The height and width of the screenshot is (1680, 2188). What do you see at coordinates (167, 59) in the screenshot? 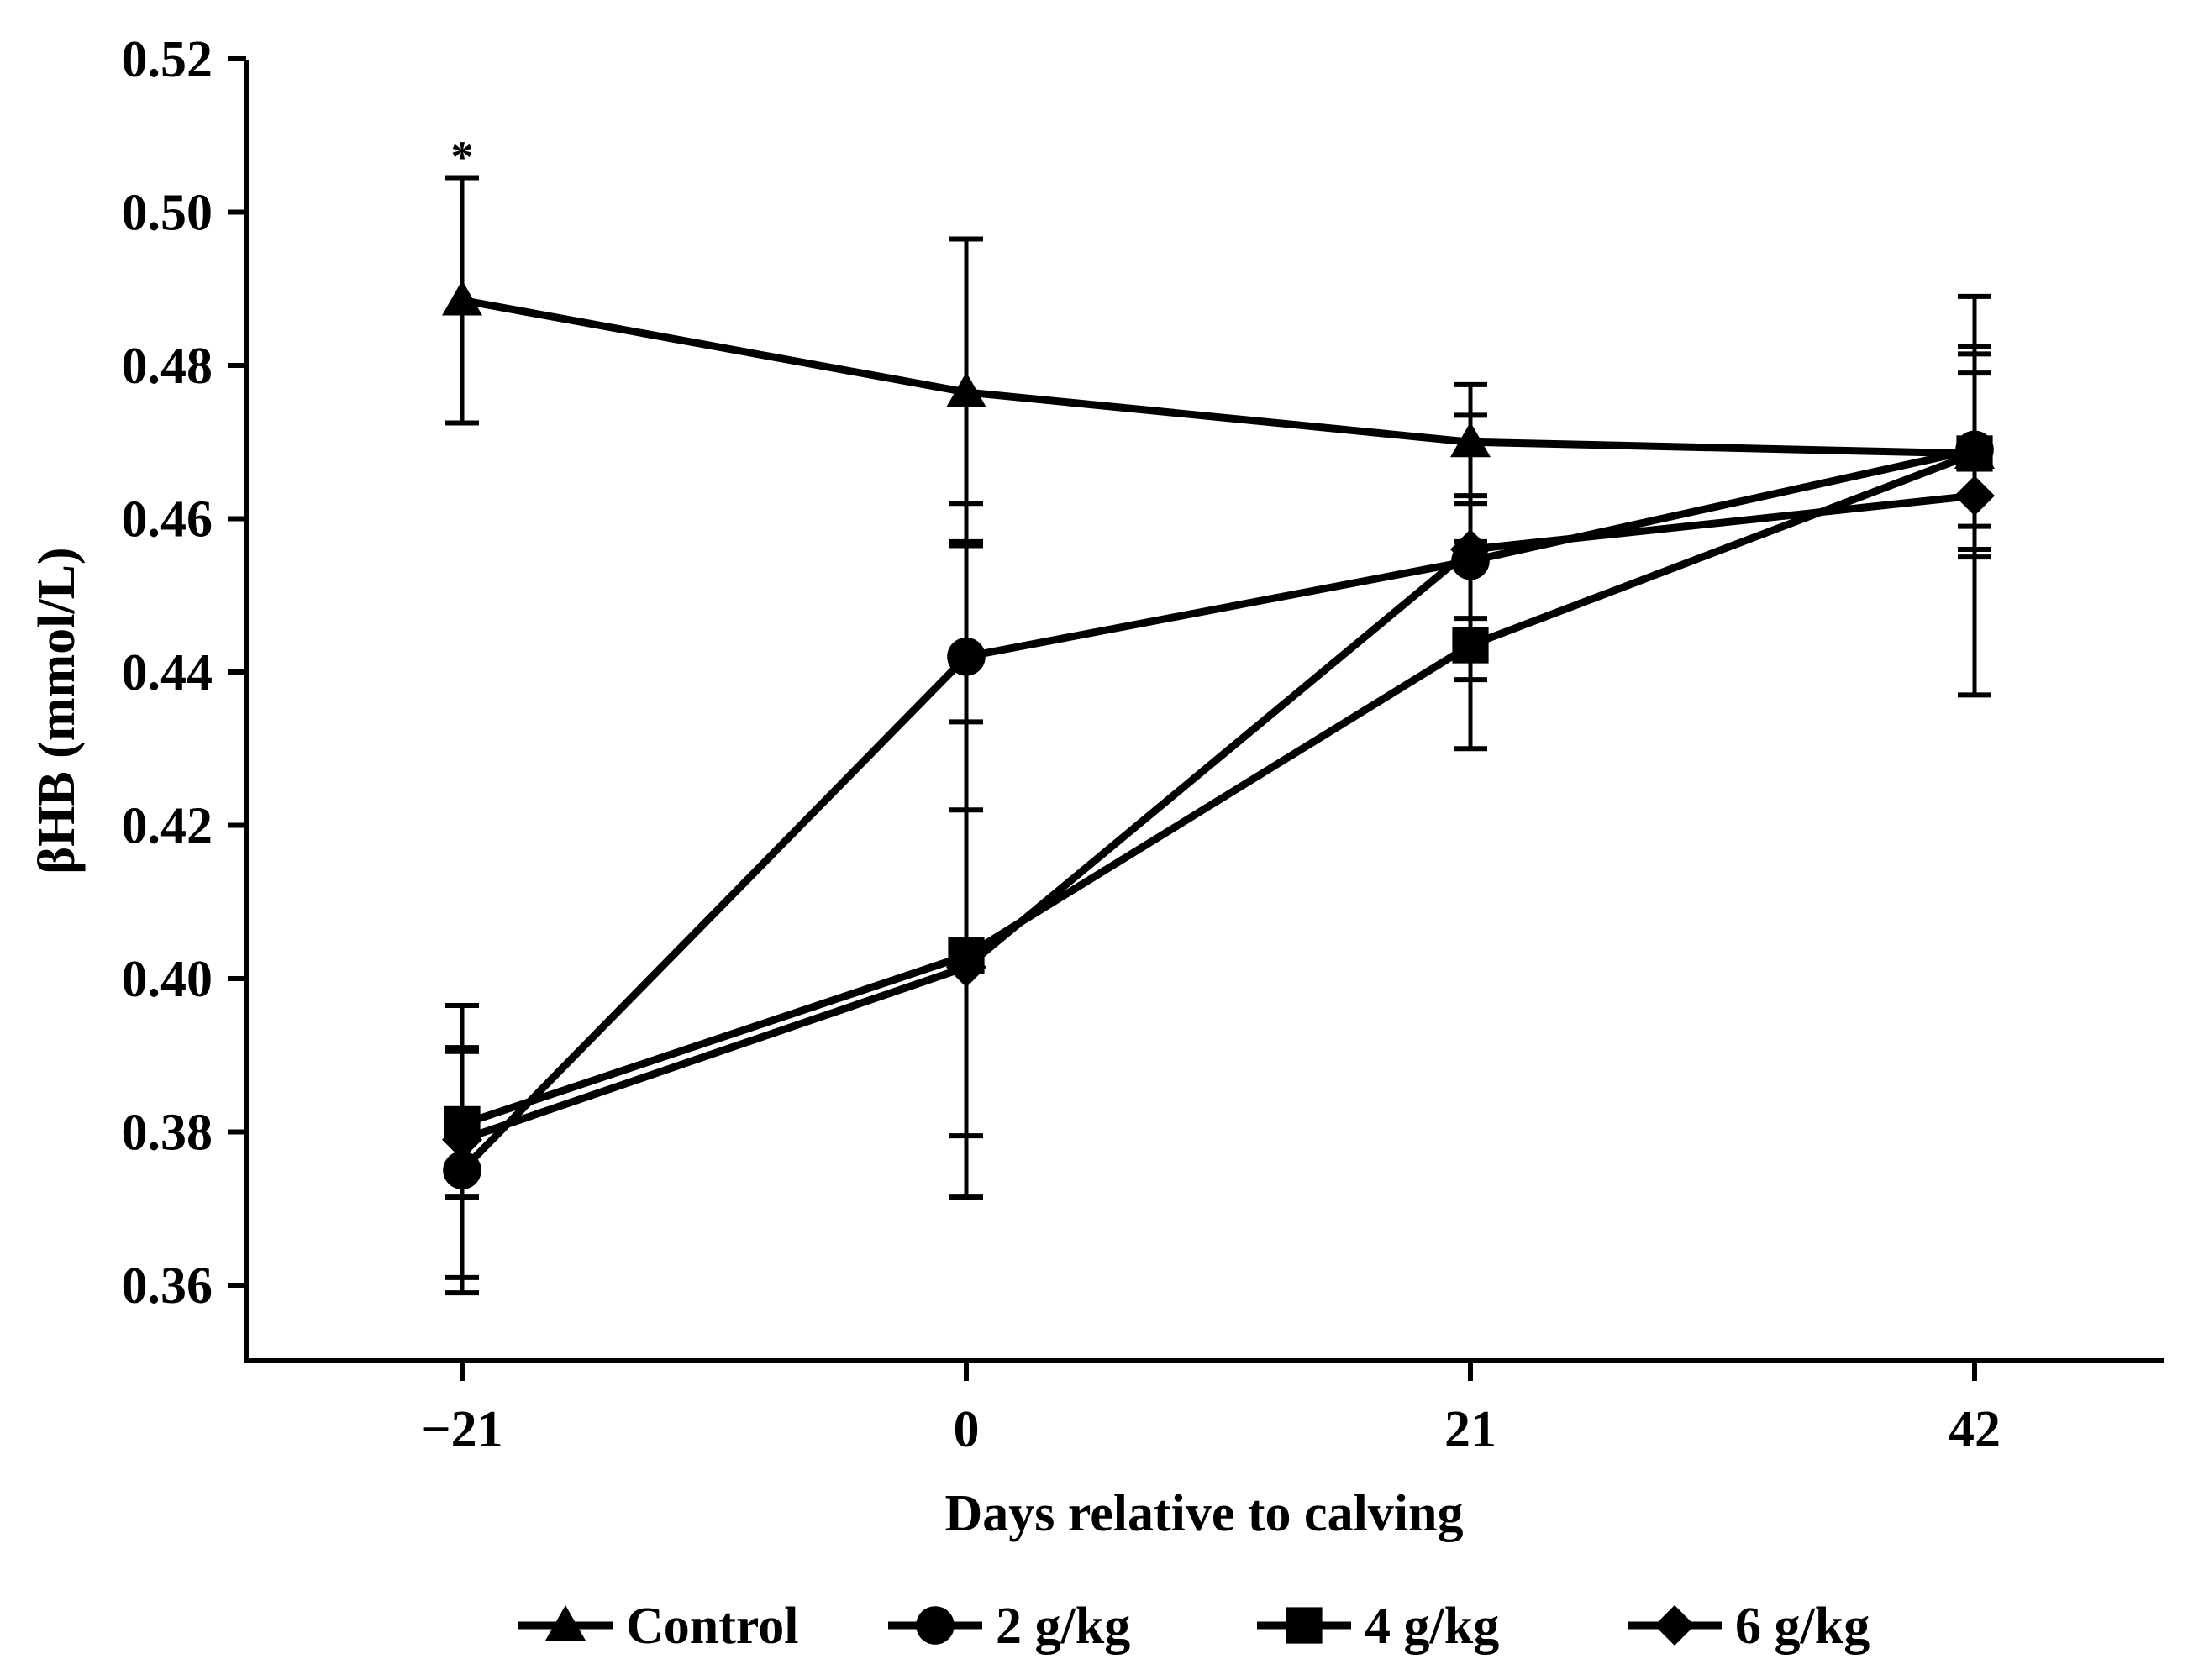
I see `y-tick-label: 0.52` at bounding box center [167, 59].